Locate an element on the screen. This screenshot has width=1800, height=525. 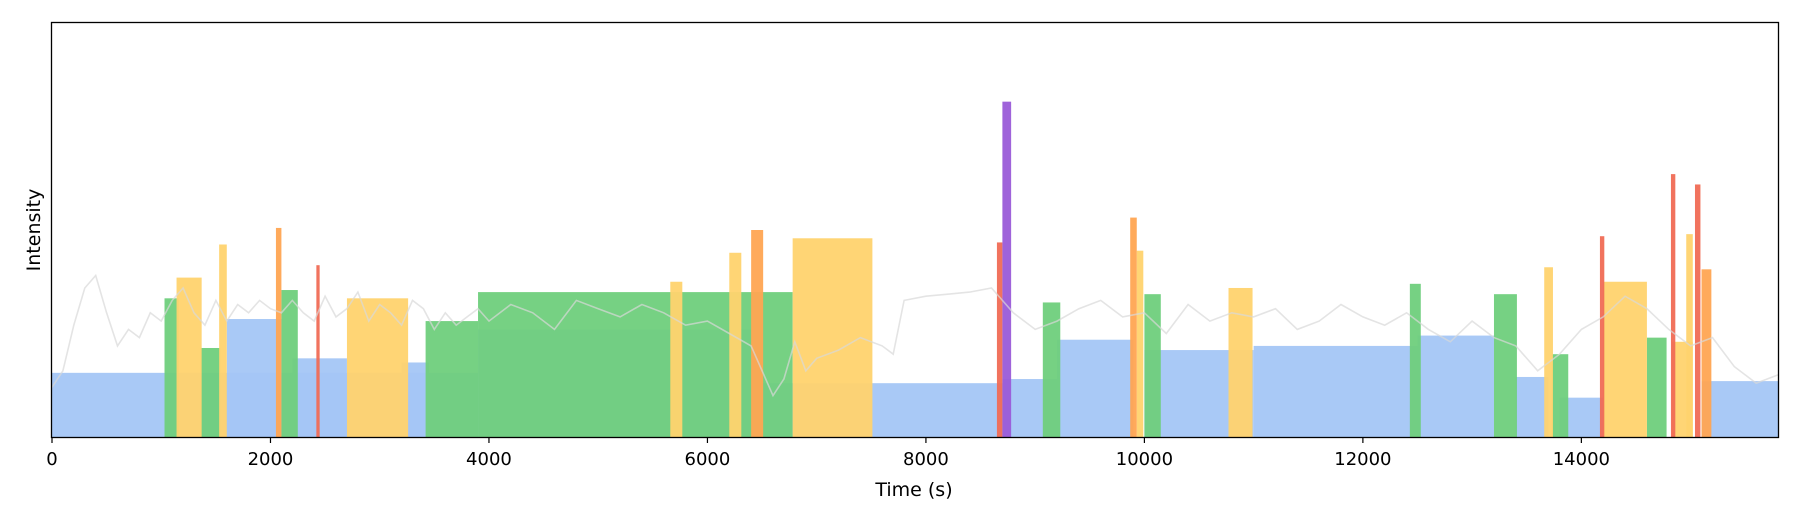
x-tick-label-0: 0 is located at coordinates (51, 459).